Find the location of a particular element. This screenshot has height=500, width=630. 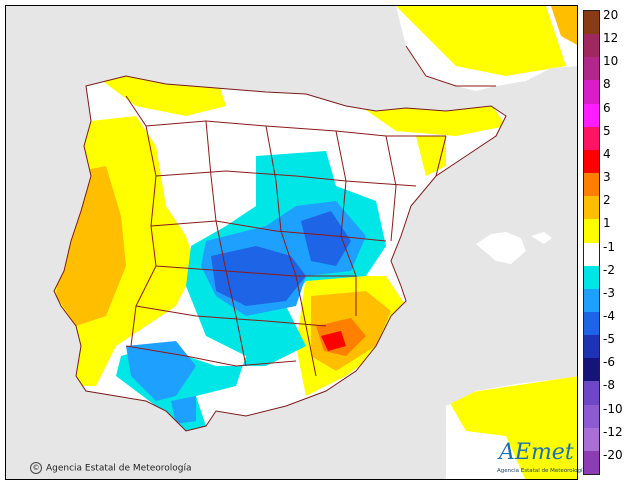

legend-label: -2 is located at coordinates (609, 269).